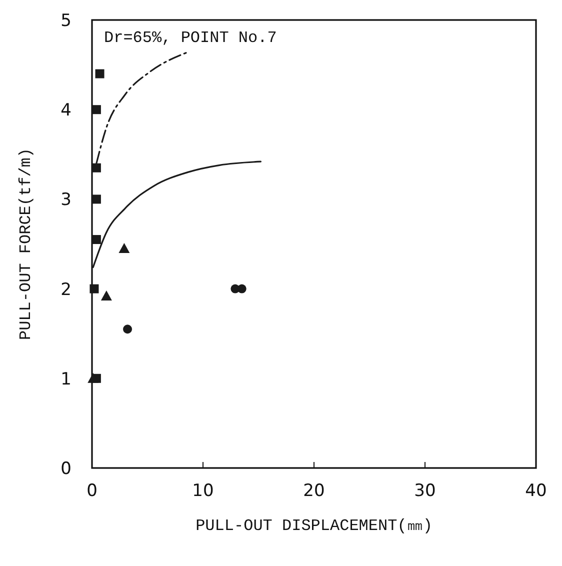  I want to click on x-tick-label: 10, so click(203, 491).